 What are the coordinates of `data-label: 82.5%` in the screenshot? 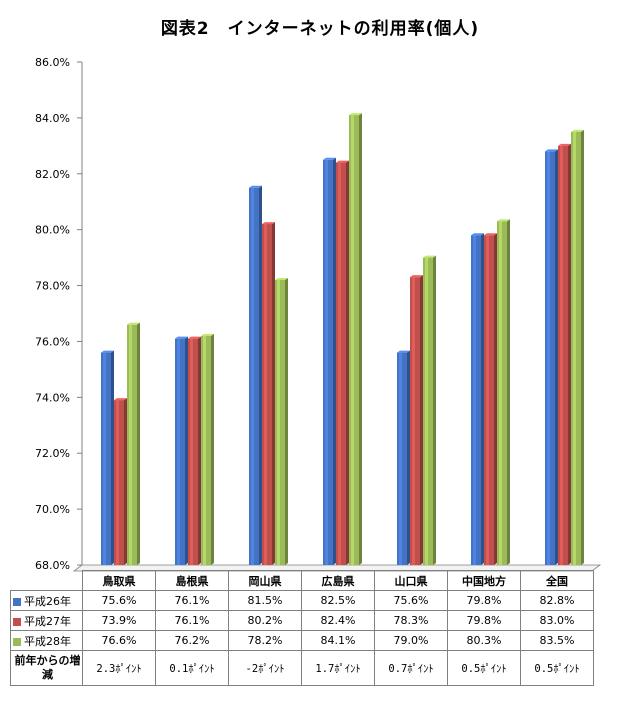 It's located at (338, 600).